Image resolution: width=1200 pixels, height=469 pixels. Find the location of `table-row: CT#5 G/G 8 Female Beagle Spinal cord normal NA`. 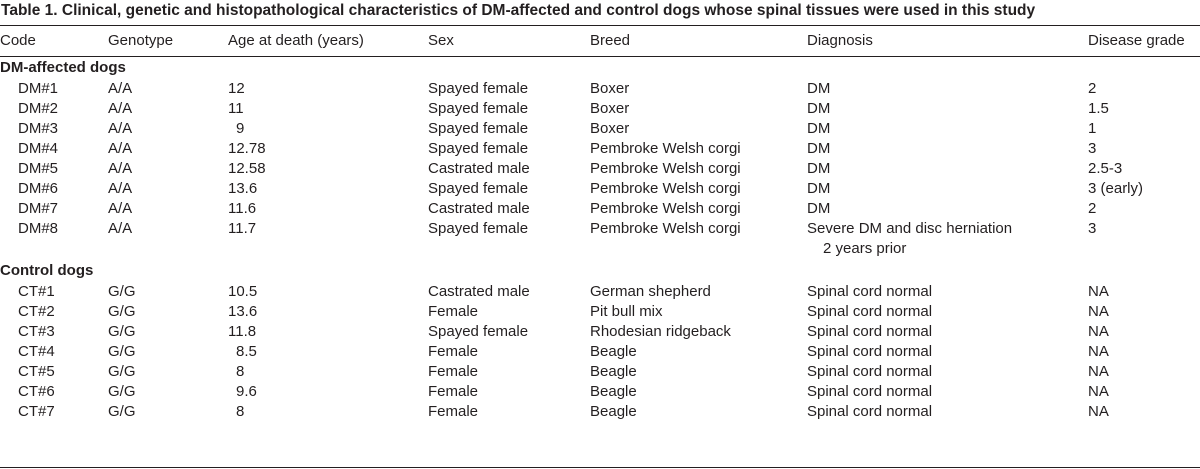

table-row: CT#5 G/G 8 Female Beagle Spinal cord normal NA is located at coordinates (600, 372).